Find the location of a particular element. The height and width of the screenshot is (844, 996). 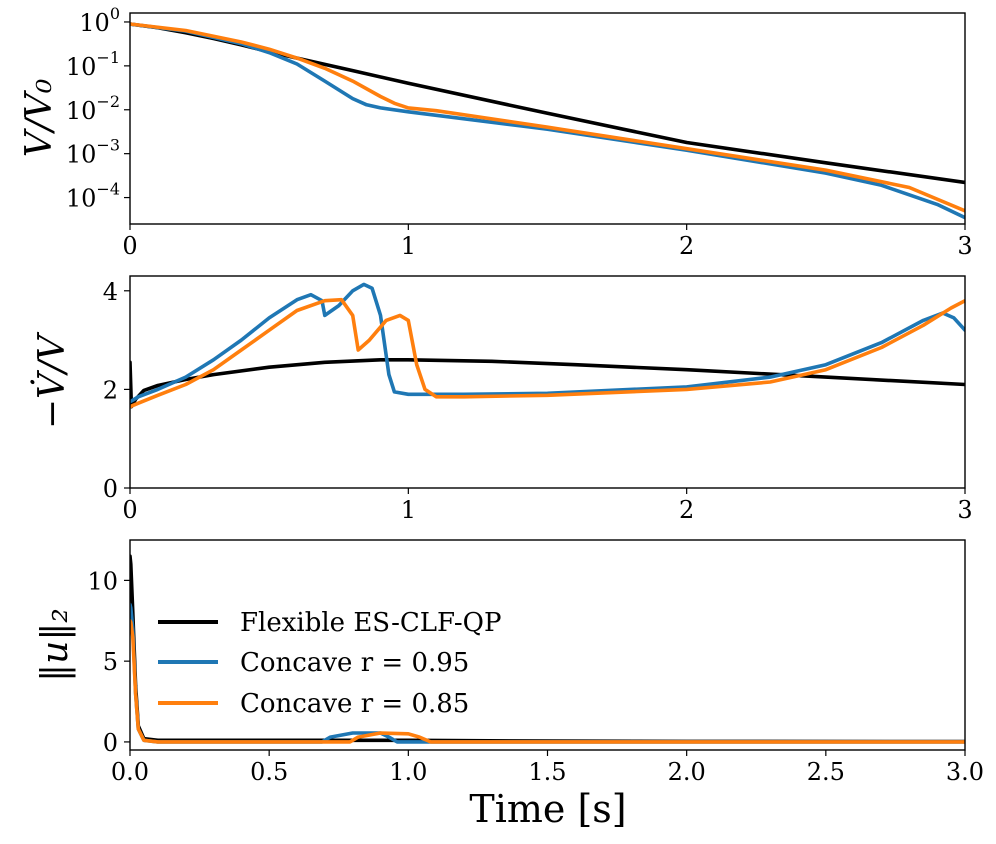

y-tick-label: 2 is located at coordinates (110, 390).